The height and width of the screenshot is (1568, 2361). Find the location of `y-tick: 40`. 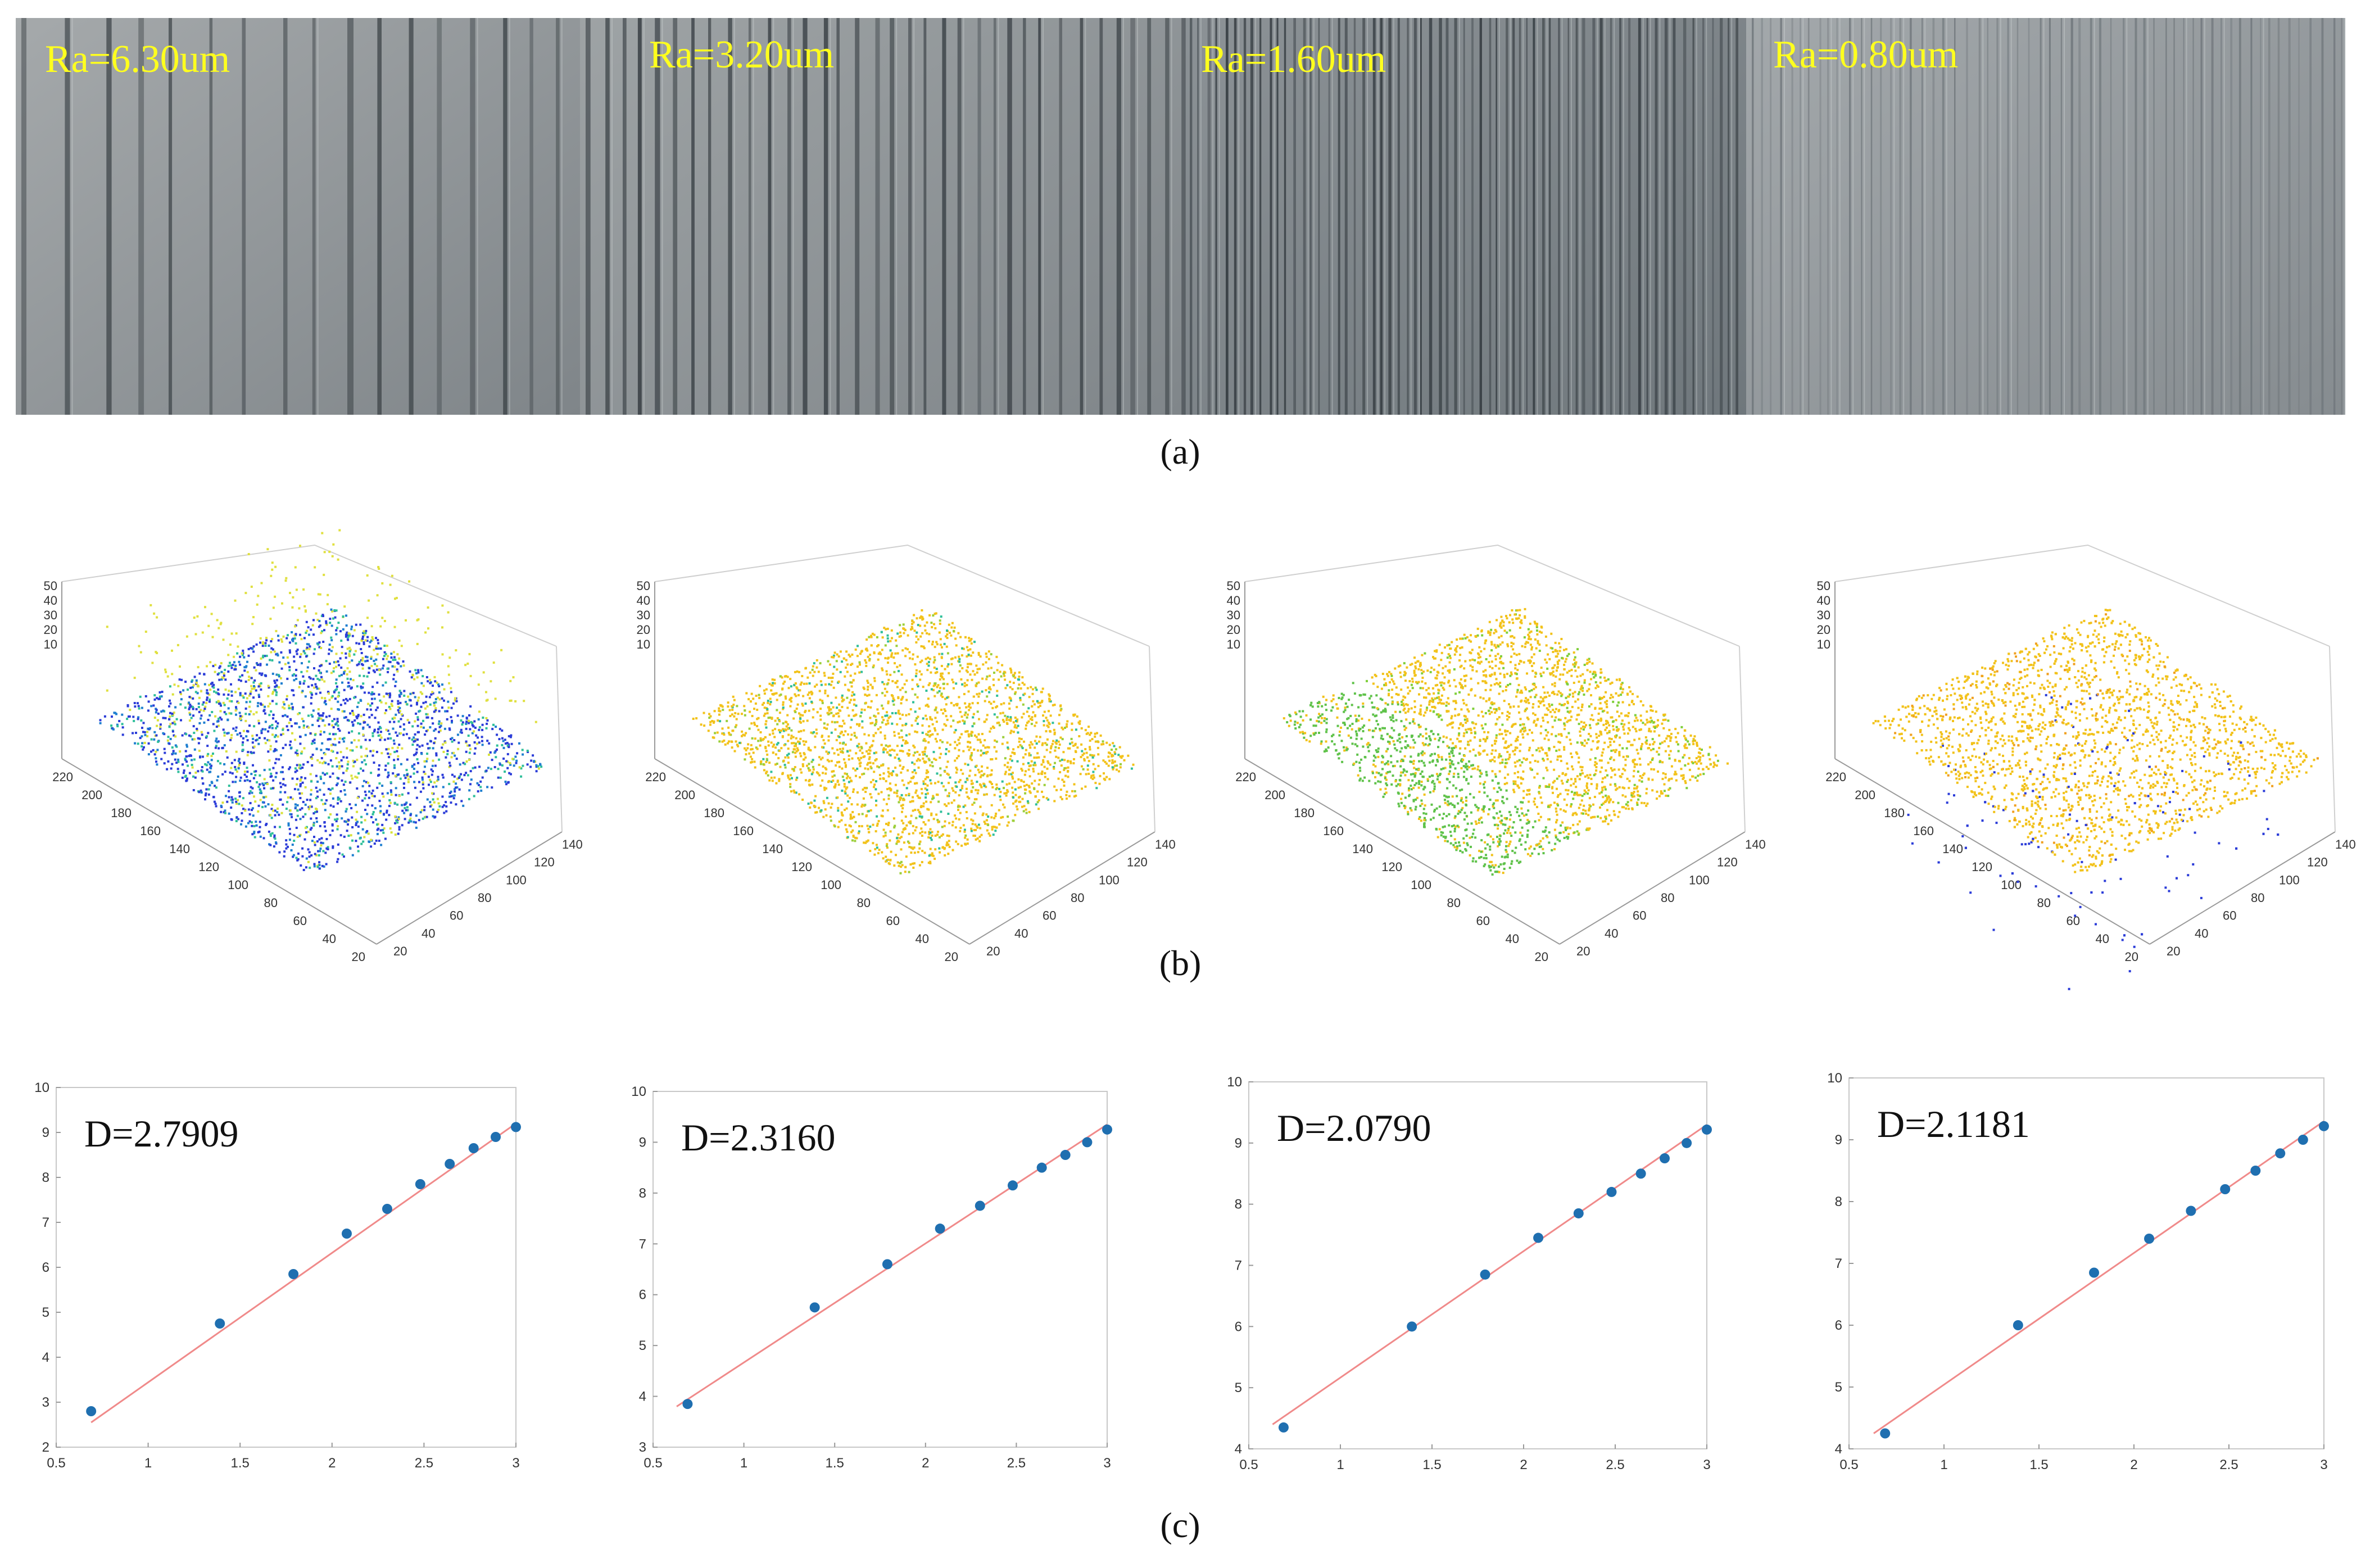

y-tick: 40 is located at coordinates (329, 939).